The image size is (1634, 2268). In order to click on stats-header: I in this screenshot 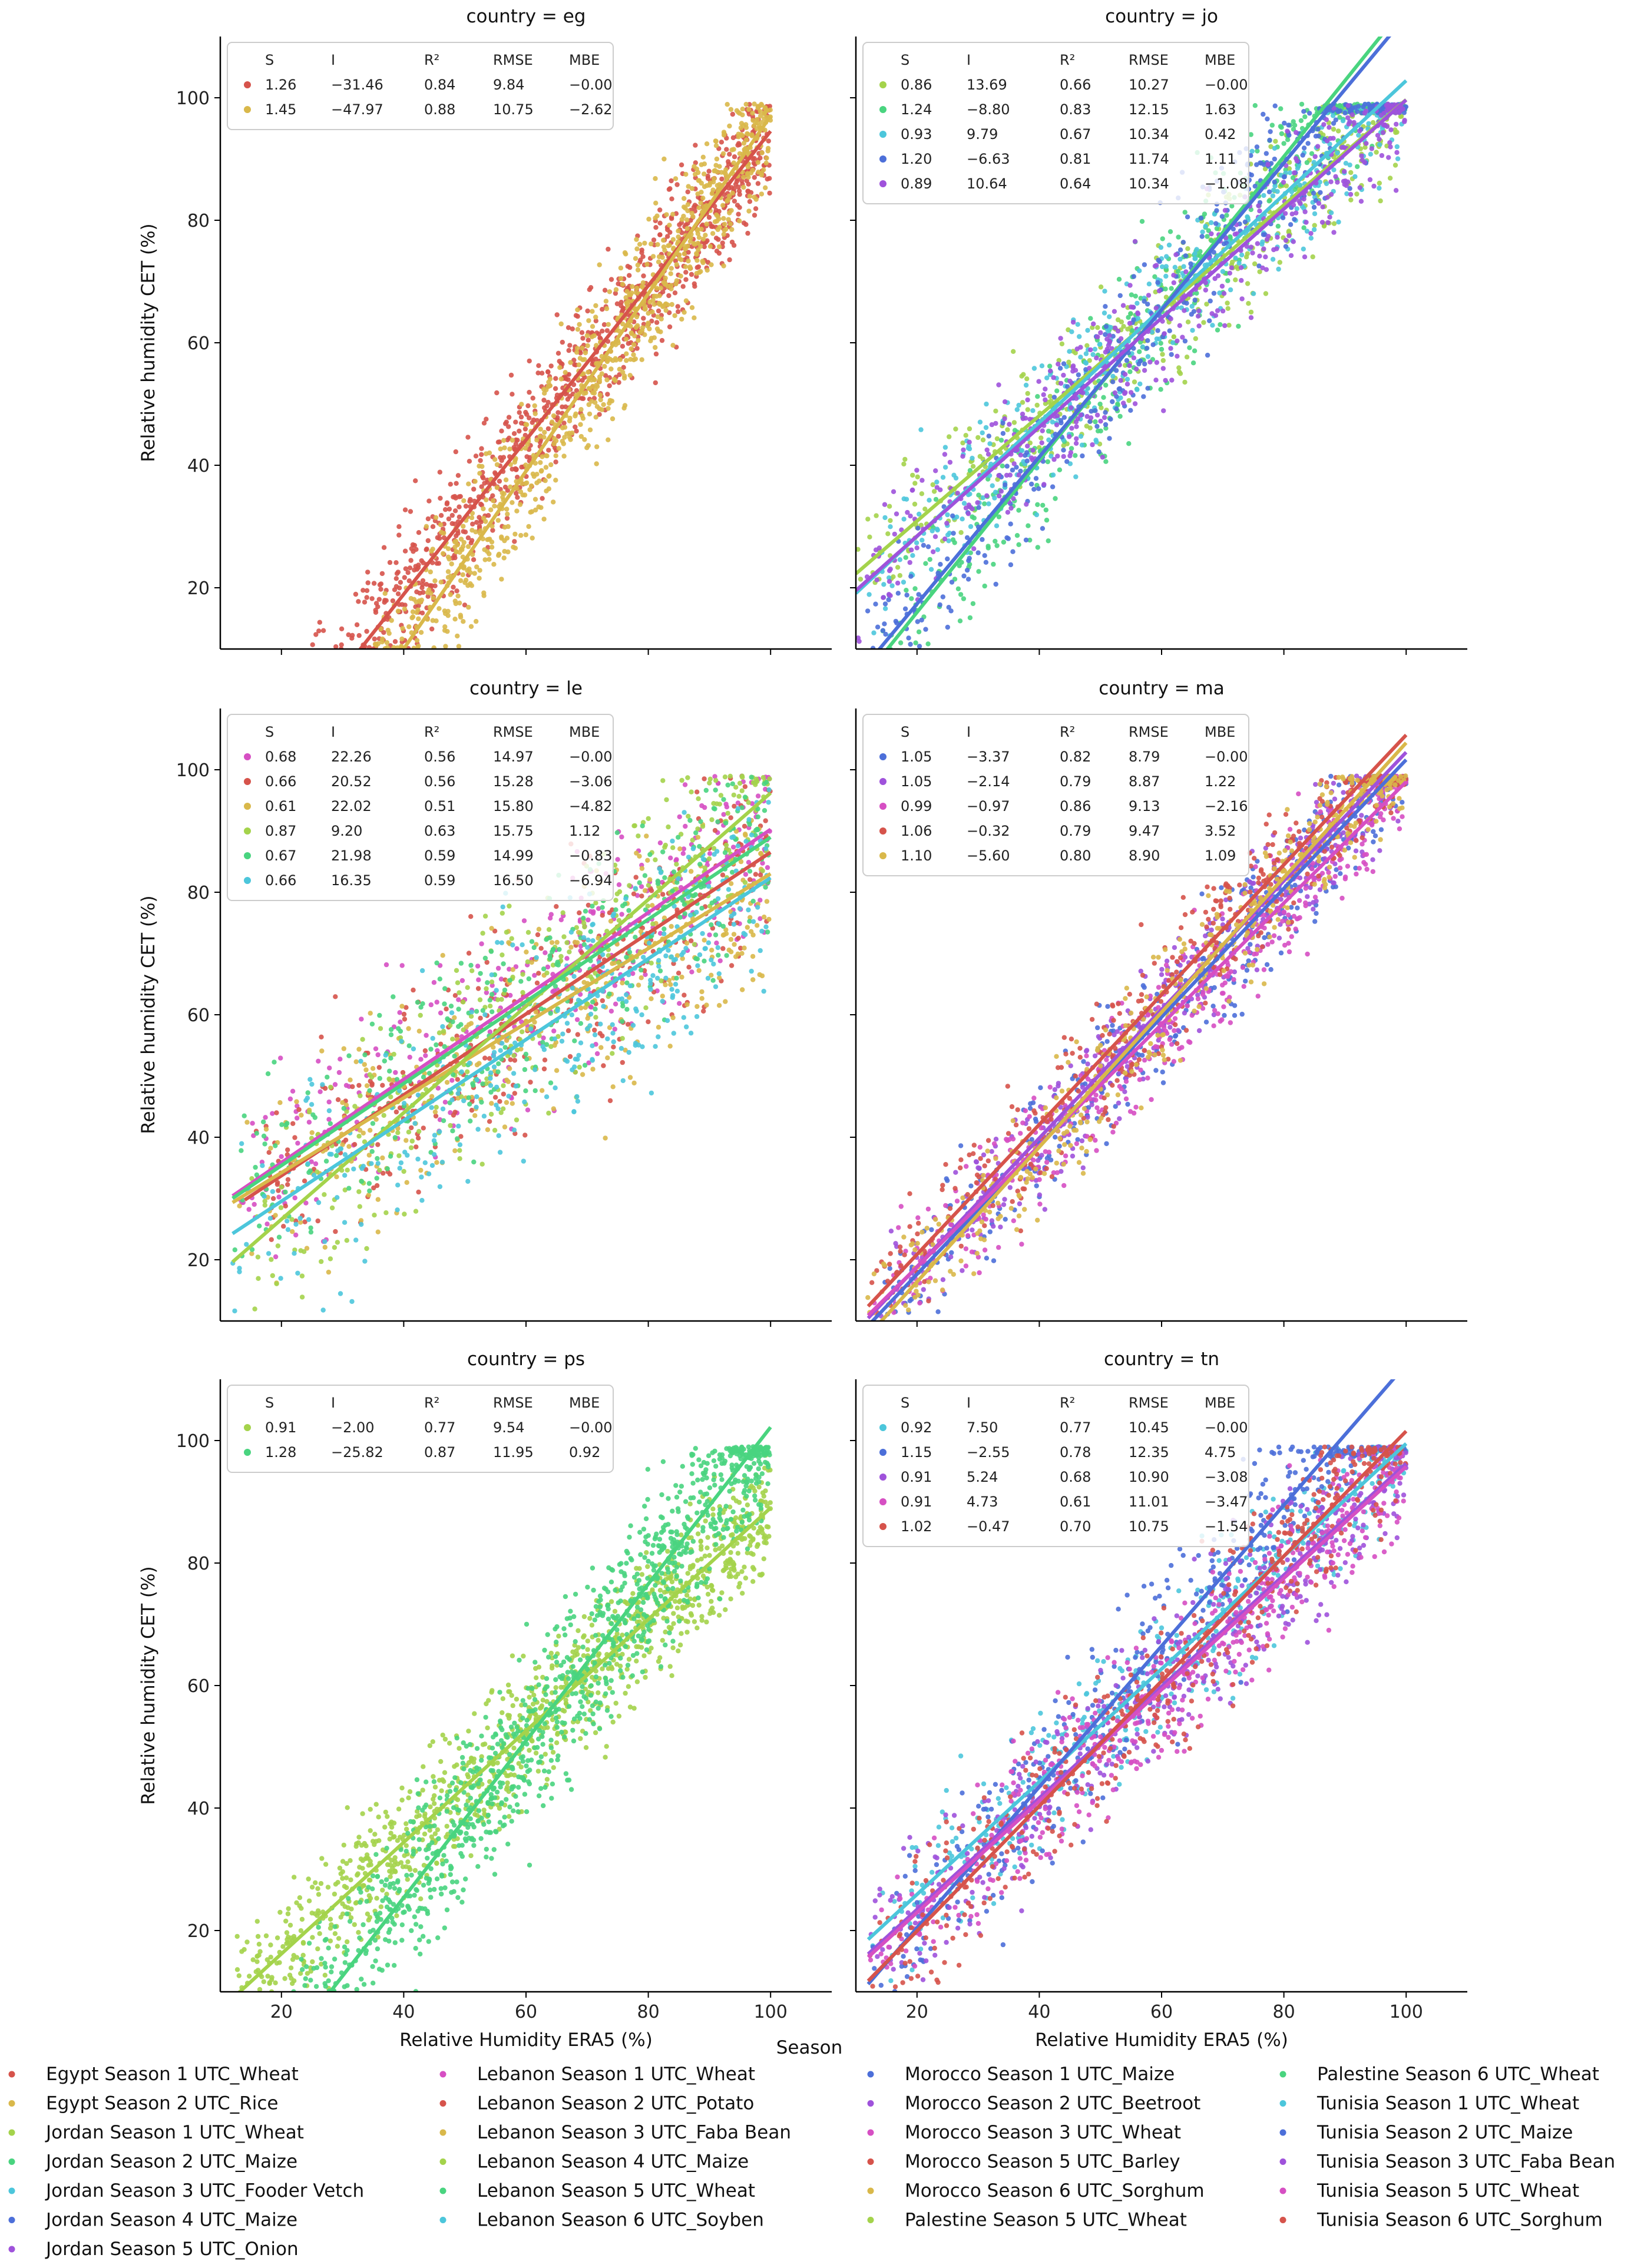, I will do `click(333, 60)`.